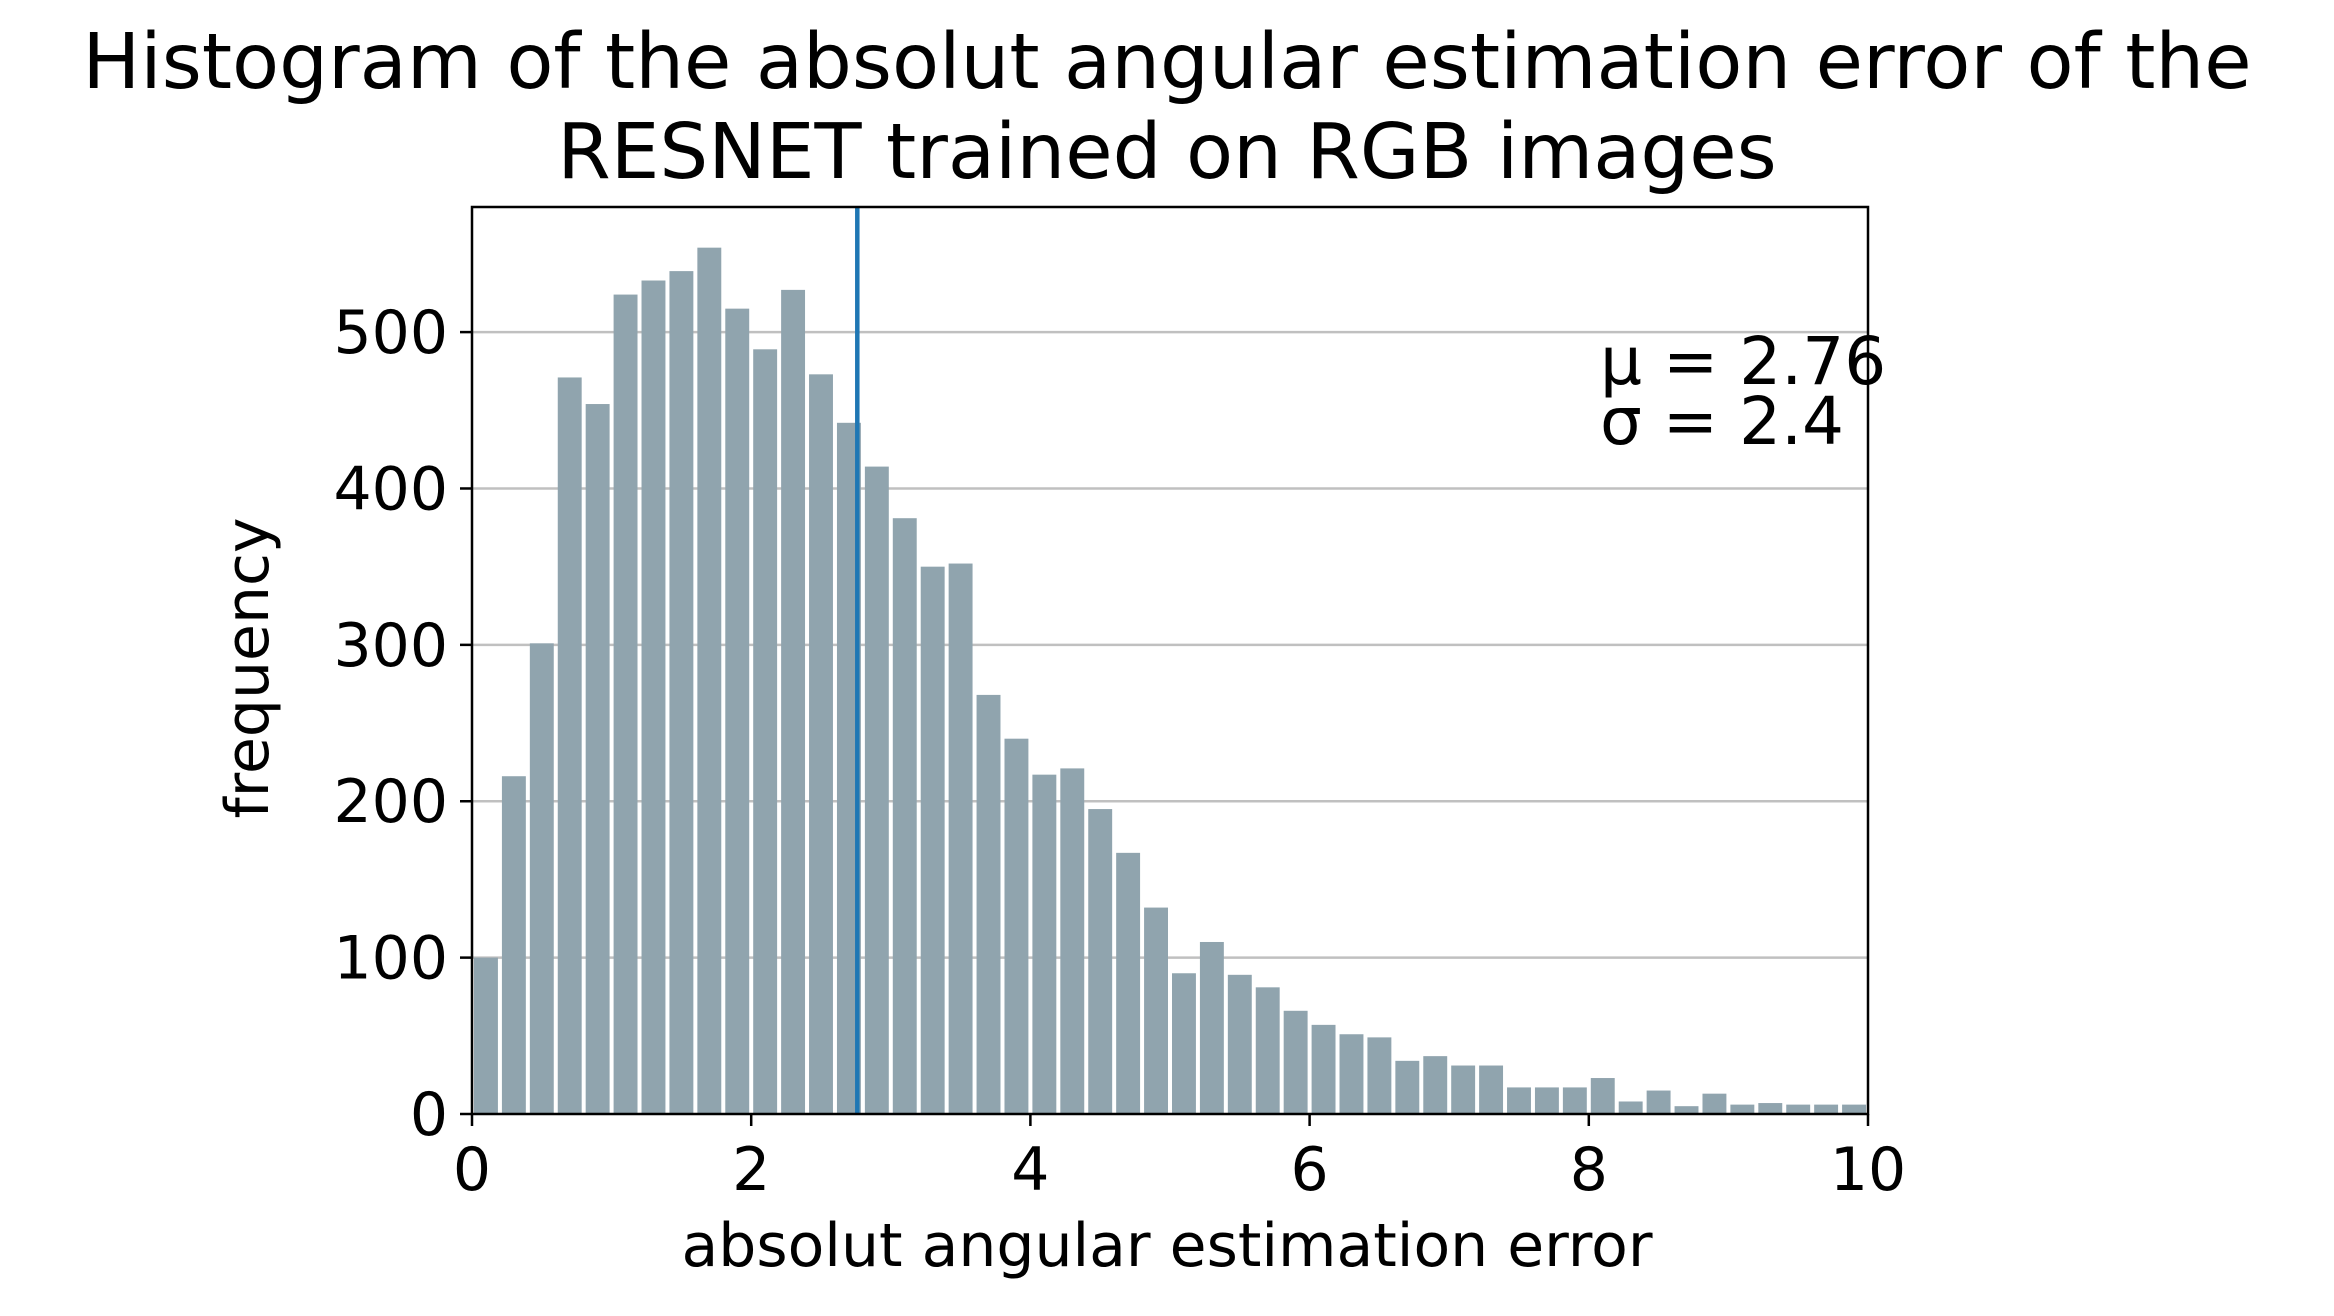 The height and width of the screenshot is (1316, 2334). What do you see at coordinates (1743, 361) in the screenshot?
I see `mean-annotation: μ = 2.76` at bounding box center [1743, 361].